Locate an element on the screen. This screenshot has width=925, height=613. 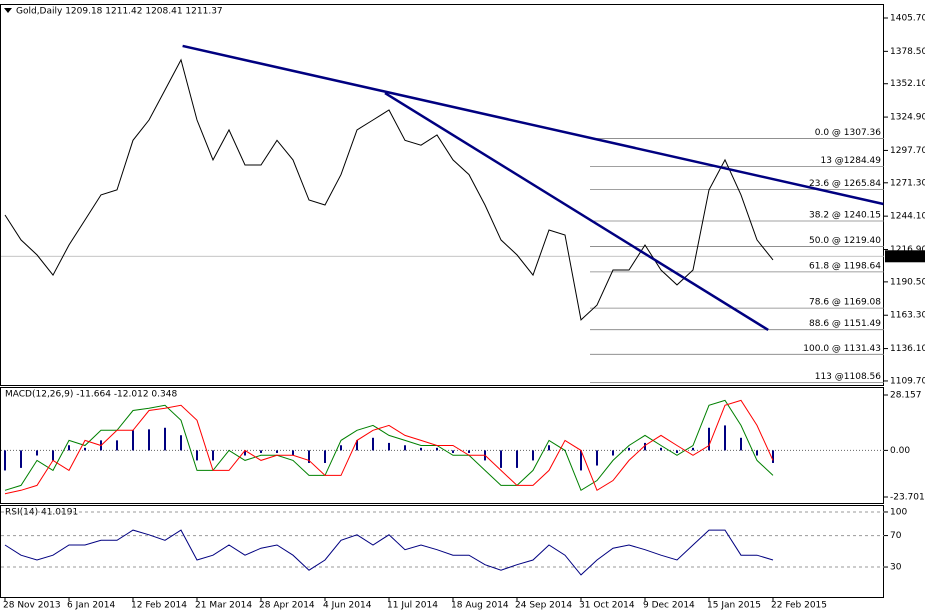
fib-label: 100.0 @ 1131.43 is located at coordinates (842, 349).